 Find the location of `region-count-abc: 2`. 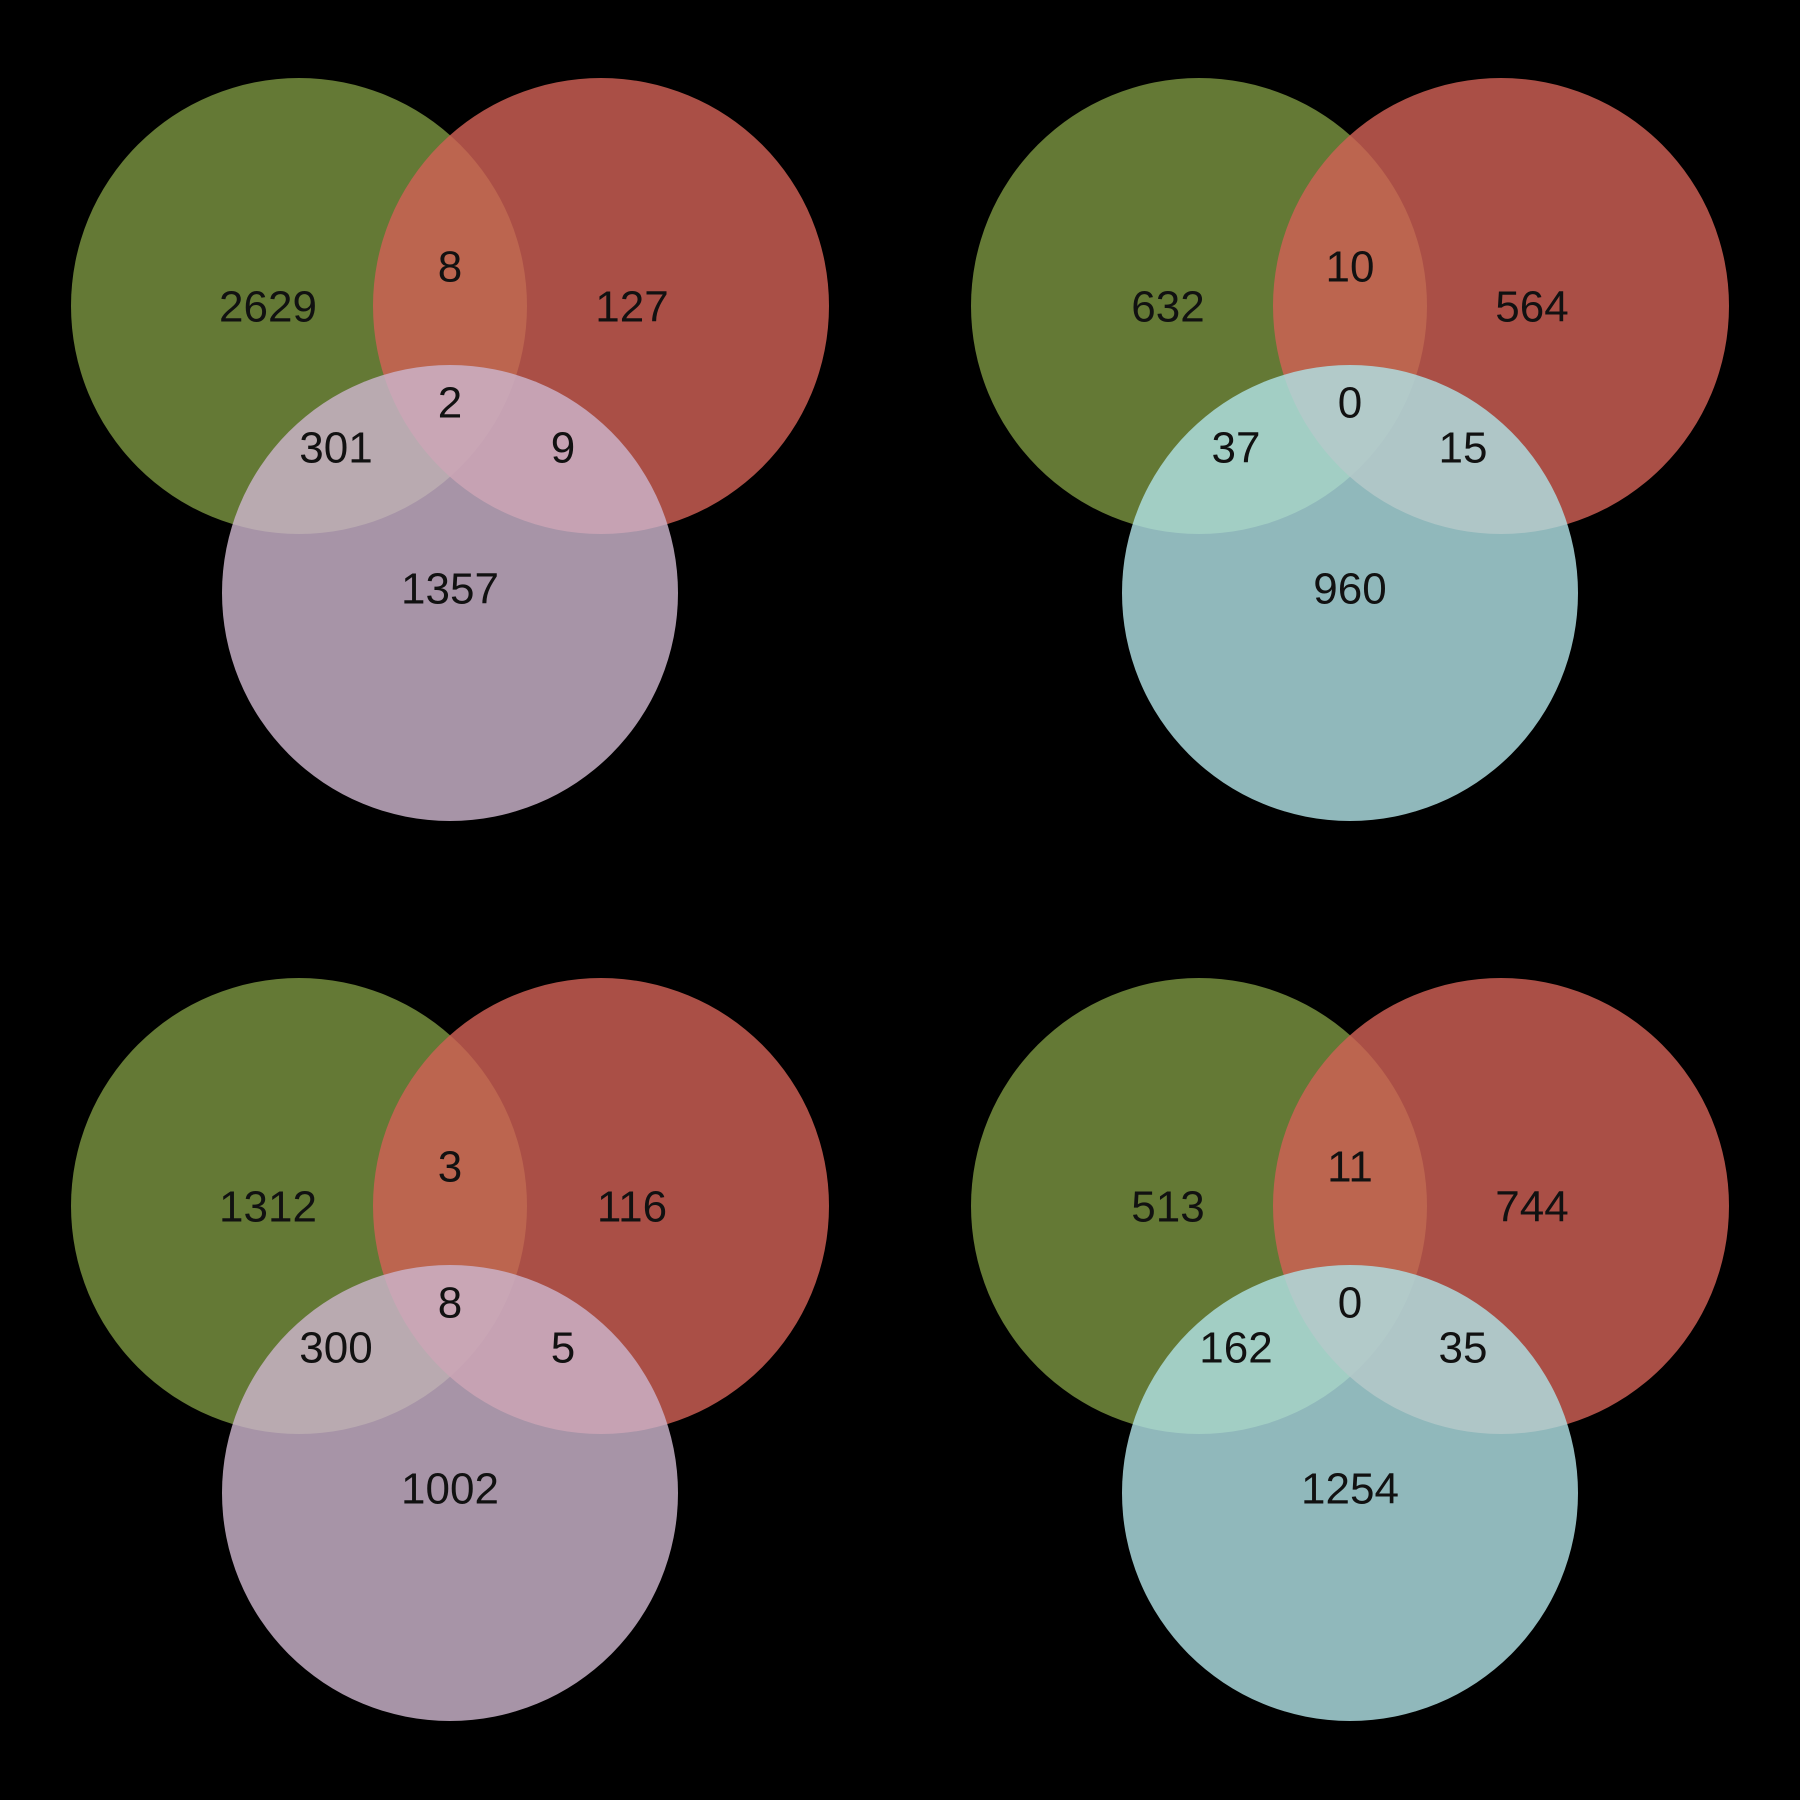

region-count-abc: 2 is located at coordinates (450, 403).